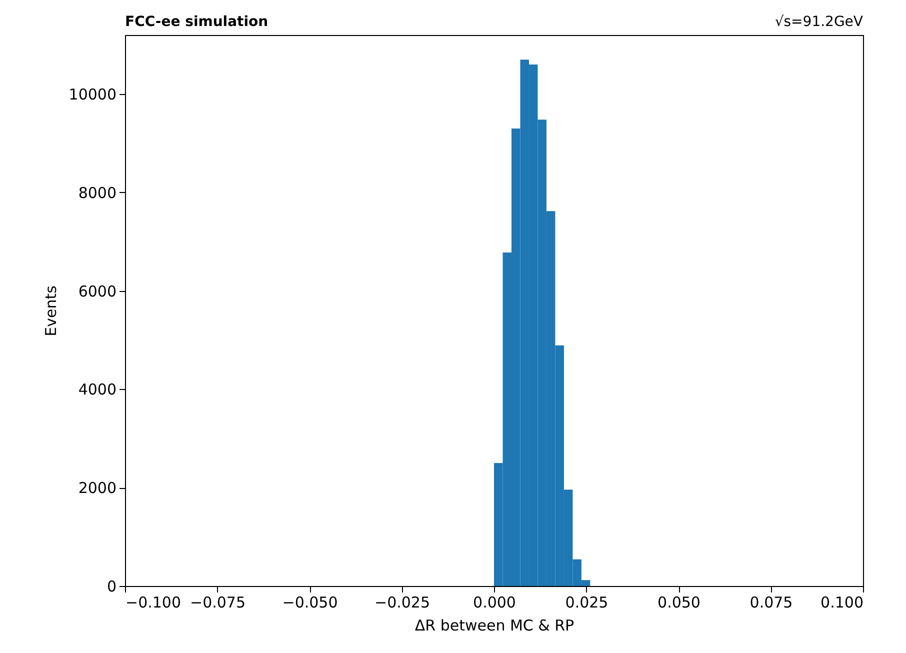 Image resolution: width=906 pixels, height=653 pixels. I want to click on y-tick-label: 10000, so click(92, 95).